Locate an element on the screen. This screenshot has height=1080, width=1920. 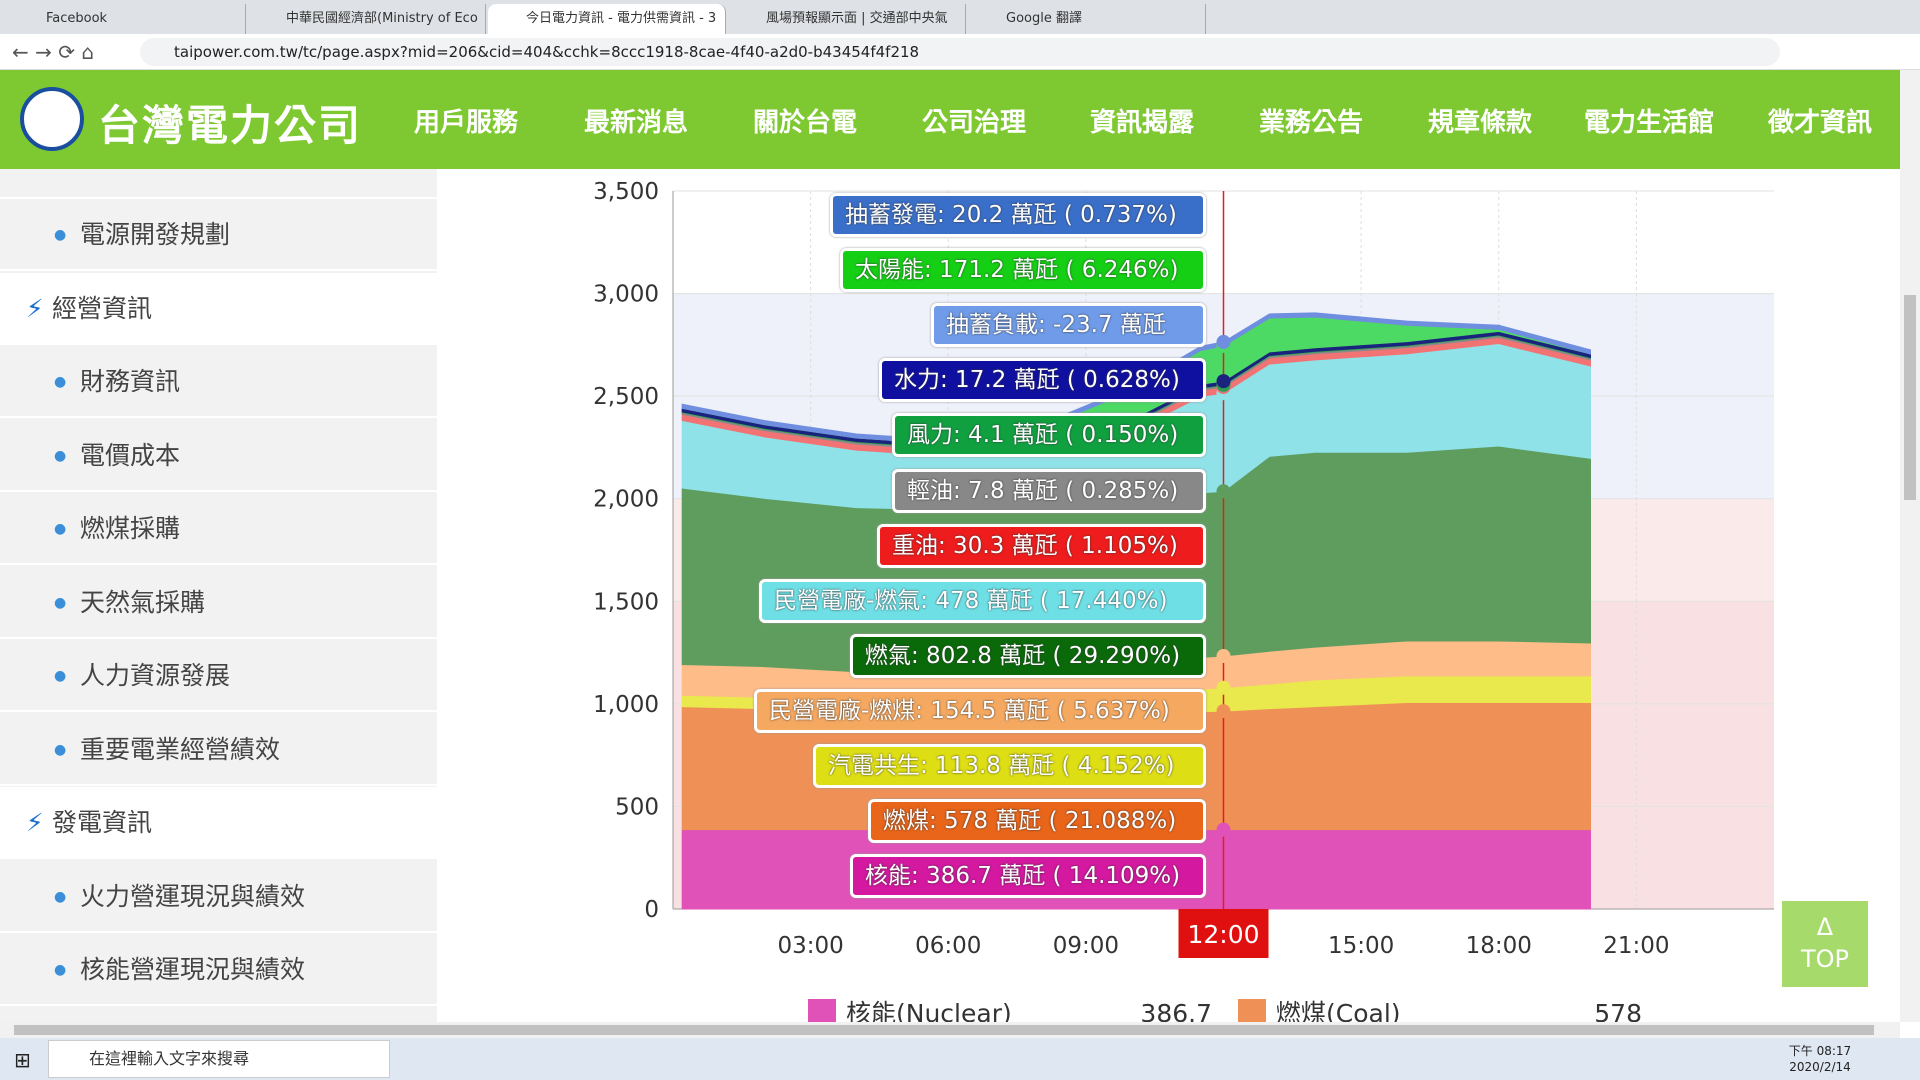
x-tick-label: 06:00 is located at coordinates (948, 946).